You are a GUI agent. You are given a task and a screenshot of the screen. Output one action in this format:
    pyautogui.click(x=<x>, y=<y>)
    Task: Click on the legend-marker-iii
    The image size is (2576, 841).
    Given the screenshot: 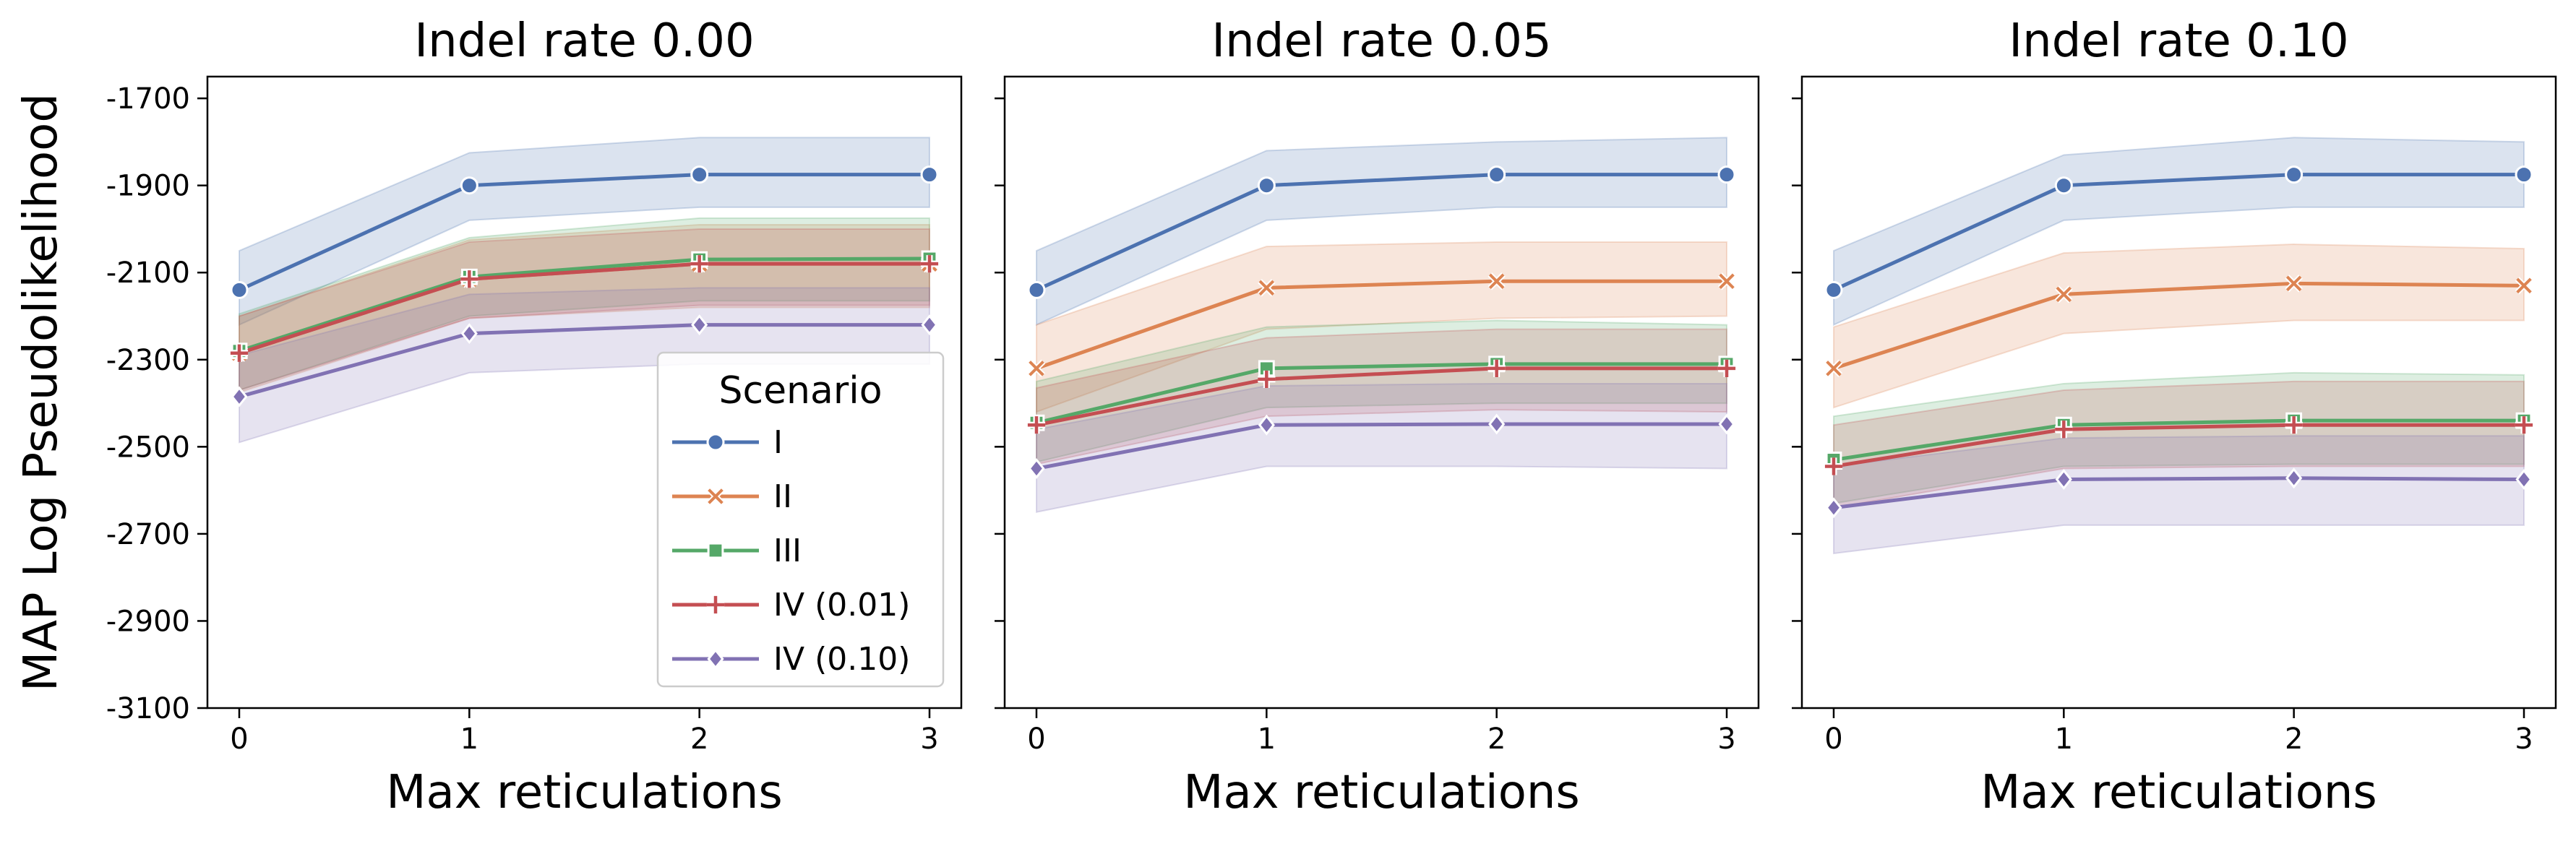 What is the action you would take?
    pyautogui.click(x=716, y=550)
    